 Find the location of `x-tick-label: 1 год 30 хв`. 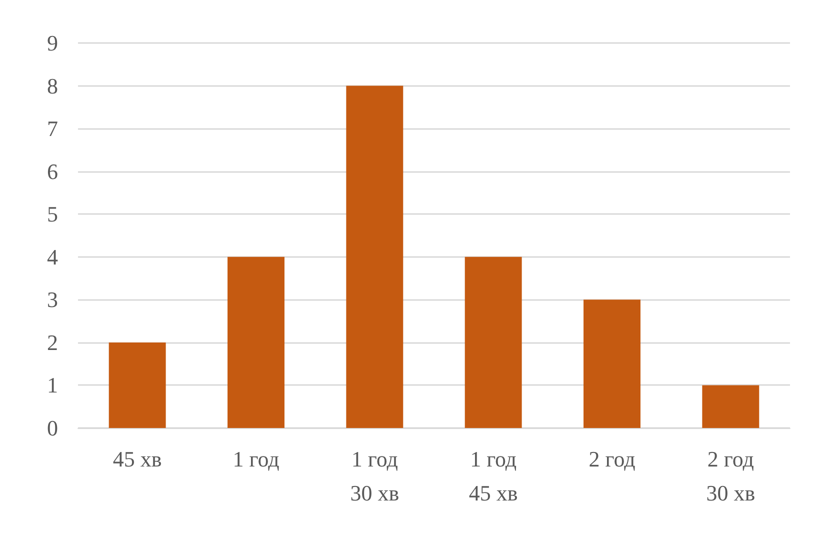

x-tick-label: 1 год 30 хв is located at coordinates (375, 476).